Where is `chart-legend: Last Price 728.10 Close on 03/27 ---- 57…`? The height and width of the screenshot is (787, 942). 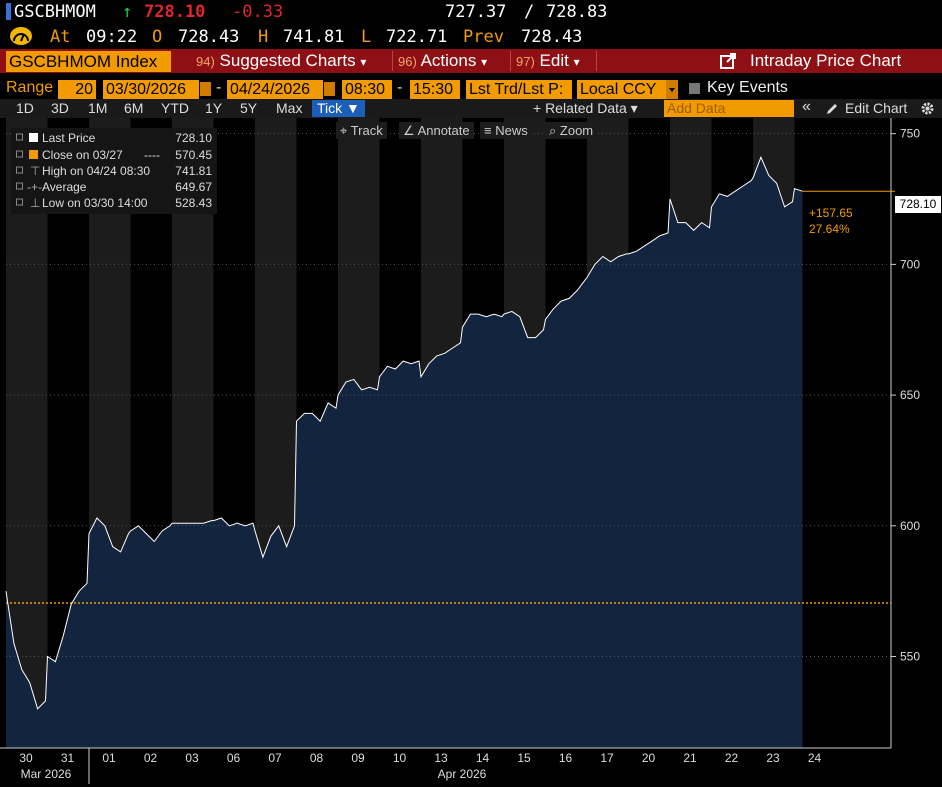 chart-legend: Last Price 728.10 Close on 03/27 ---- 57… is located at coordinates (114, 171).